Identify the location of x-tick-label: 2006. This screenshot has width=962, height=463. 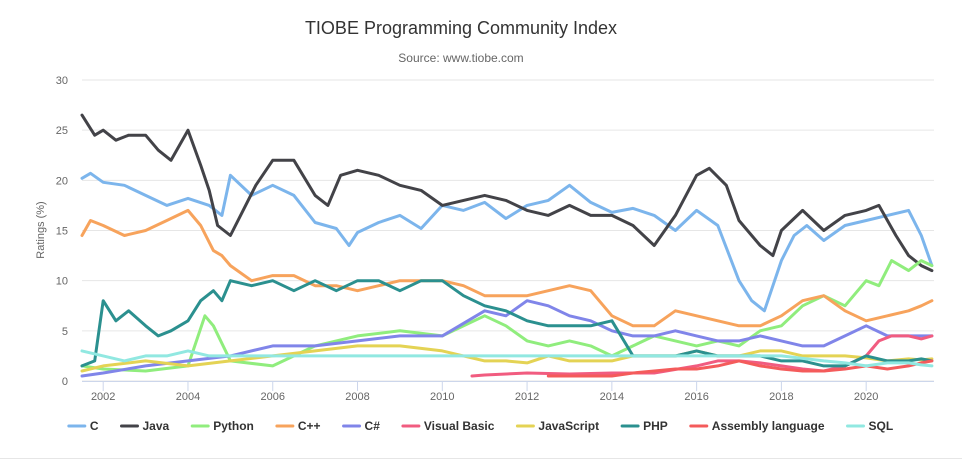
(273, 397).